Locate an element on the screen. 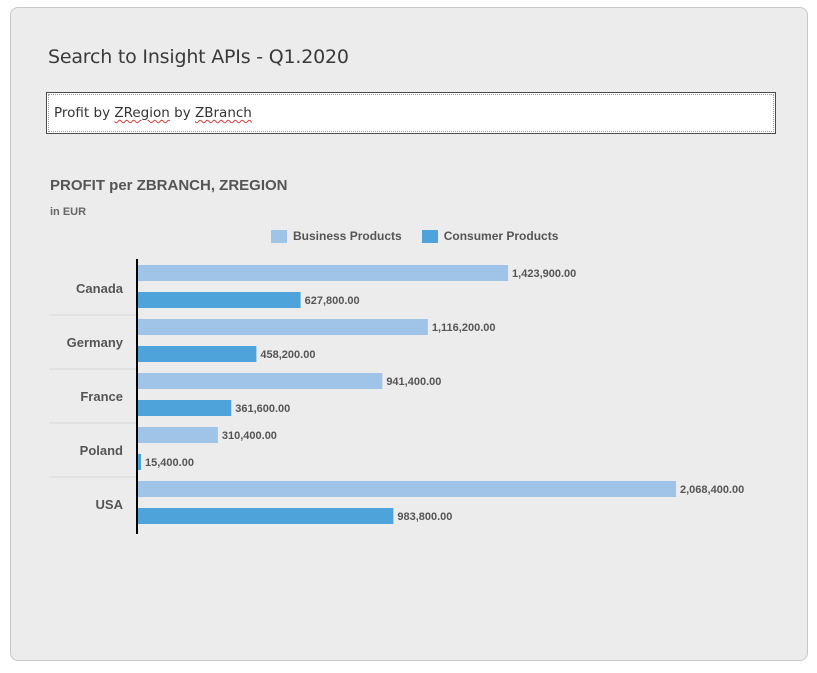 The height and width of the screenshot is (673, 817). data-label-consumer-poland: 15,400.00 is located at coordinates (169, 463).